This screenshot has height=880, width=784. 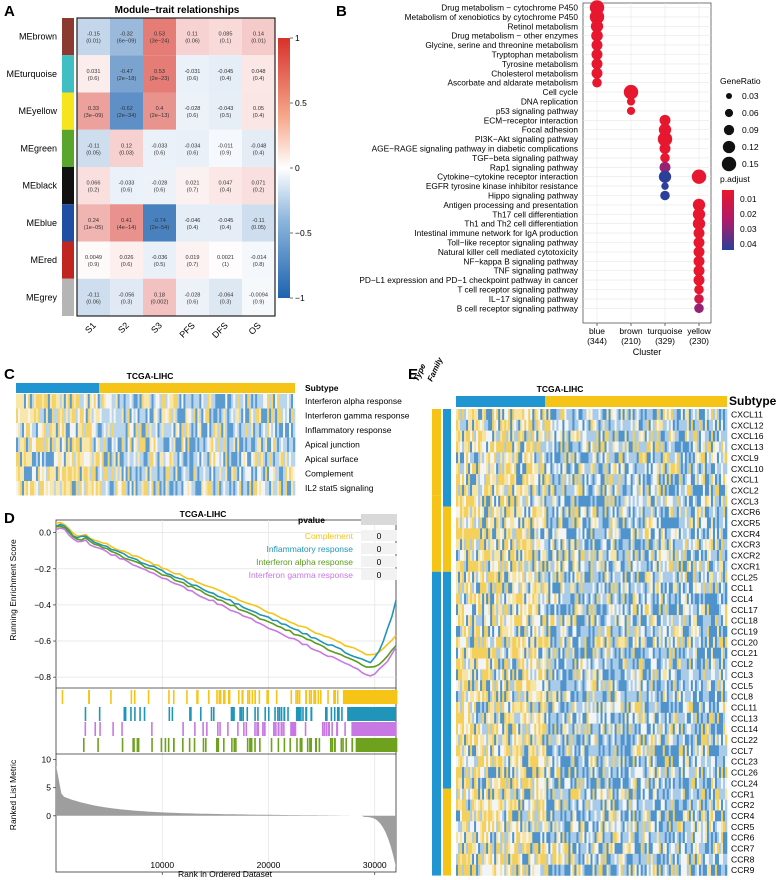 What do you see at coordinates (729, 147) in the screenshot?
I see `generatio-legend-dot` at bounding box center [729, 147].